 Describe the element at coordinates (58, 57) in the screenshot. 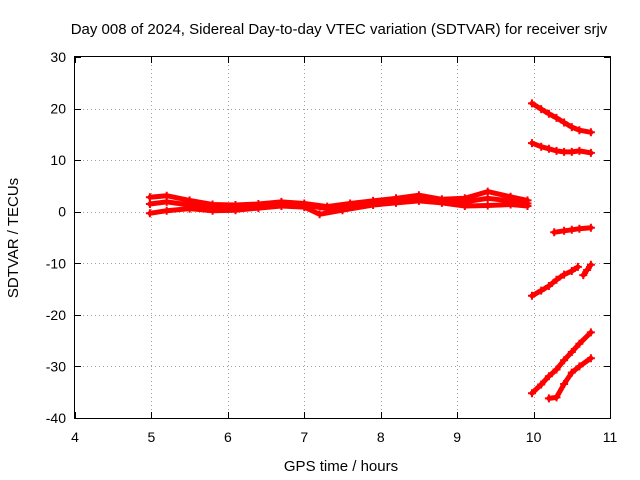

I see `y-tick-label: 30` at that location.